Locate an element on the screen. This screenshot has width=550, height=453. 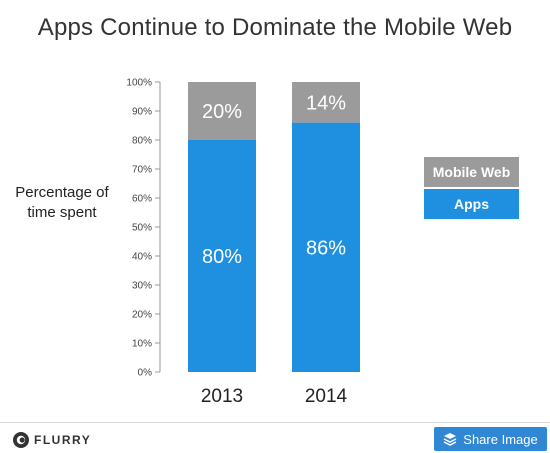
share-image-button: Share Image is located at coordinates (490, 439).